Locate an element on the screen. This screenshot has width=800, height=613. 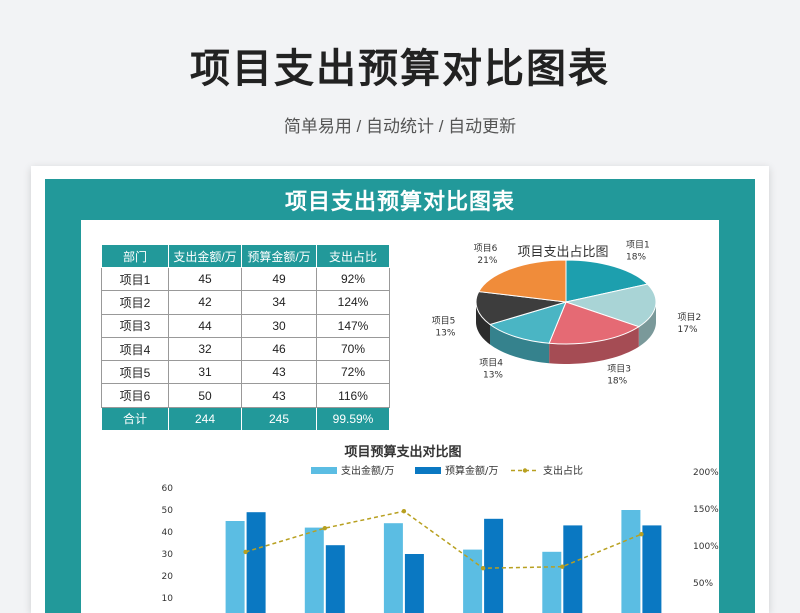
table-cell: 124% is located at coordinates (353, 302).